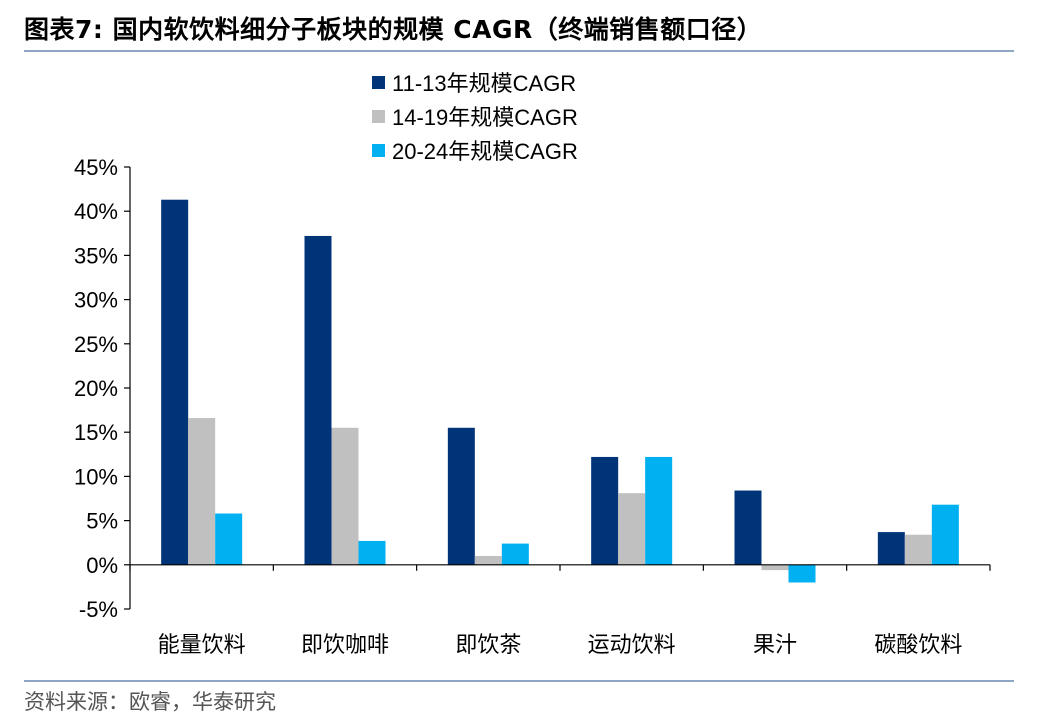 The height and width of the screenshot is (728, 1048). What do you see at coordinates (96, 300) in the screenshot?
I see `y-tick-label: 30%` at bounding box center [96, 300].